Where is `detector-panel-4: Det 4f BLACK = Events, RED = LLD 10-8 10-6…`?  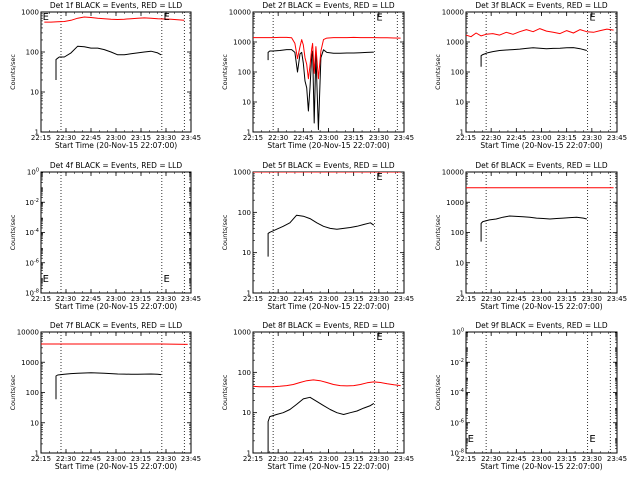 detector-panel-4: Det 4f BLACK = Events, RED = LLD 10-8 10-6… is located at coordinates (105, 236).